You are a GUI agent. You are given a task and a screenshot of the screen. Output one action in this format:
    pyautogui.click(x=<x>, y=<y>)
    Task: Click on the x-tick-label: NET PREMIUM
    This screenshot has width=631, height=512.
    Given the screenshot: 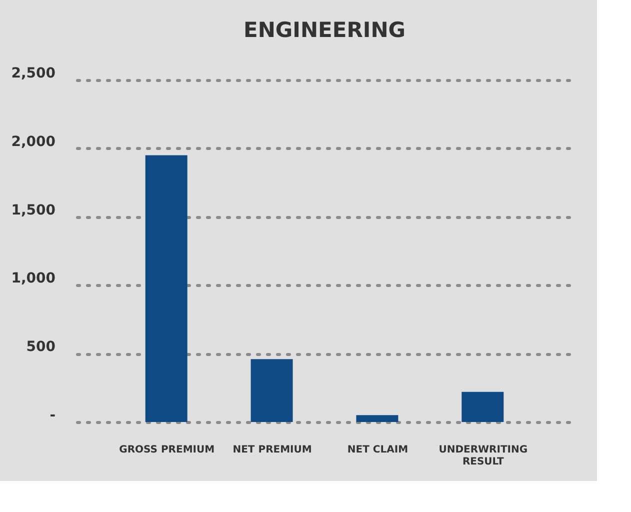 What is the action you would take?
    pyautogui.click(x=272, y=450)
    